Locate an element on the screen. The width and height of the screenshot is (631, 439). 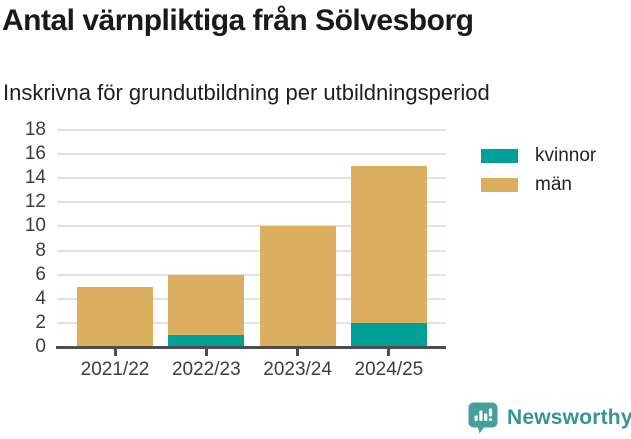
chart-title: Antal värnpliktiga från Sölvesborg is located at coordinates (238, 20).